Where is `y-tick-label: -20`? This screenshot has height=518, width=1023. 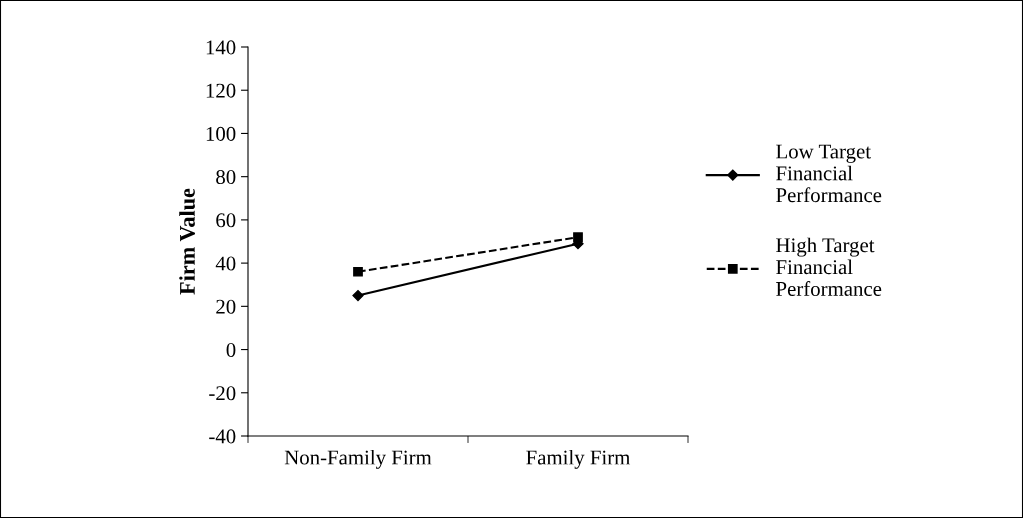
y-tick-label: -20 is located at coordinates (222, 393).